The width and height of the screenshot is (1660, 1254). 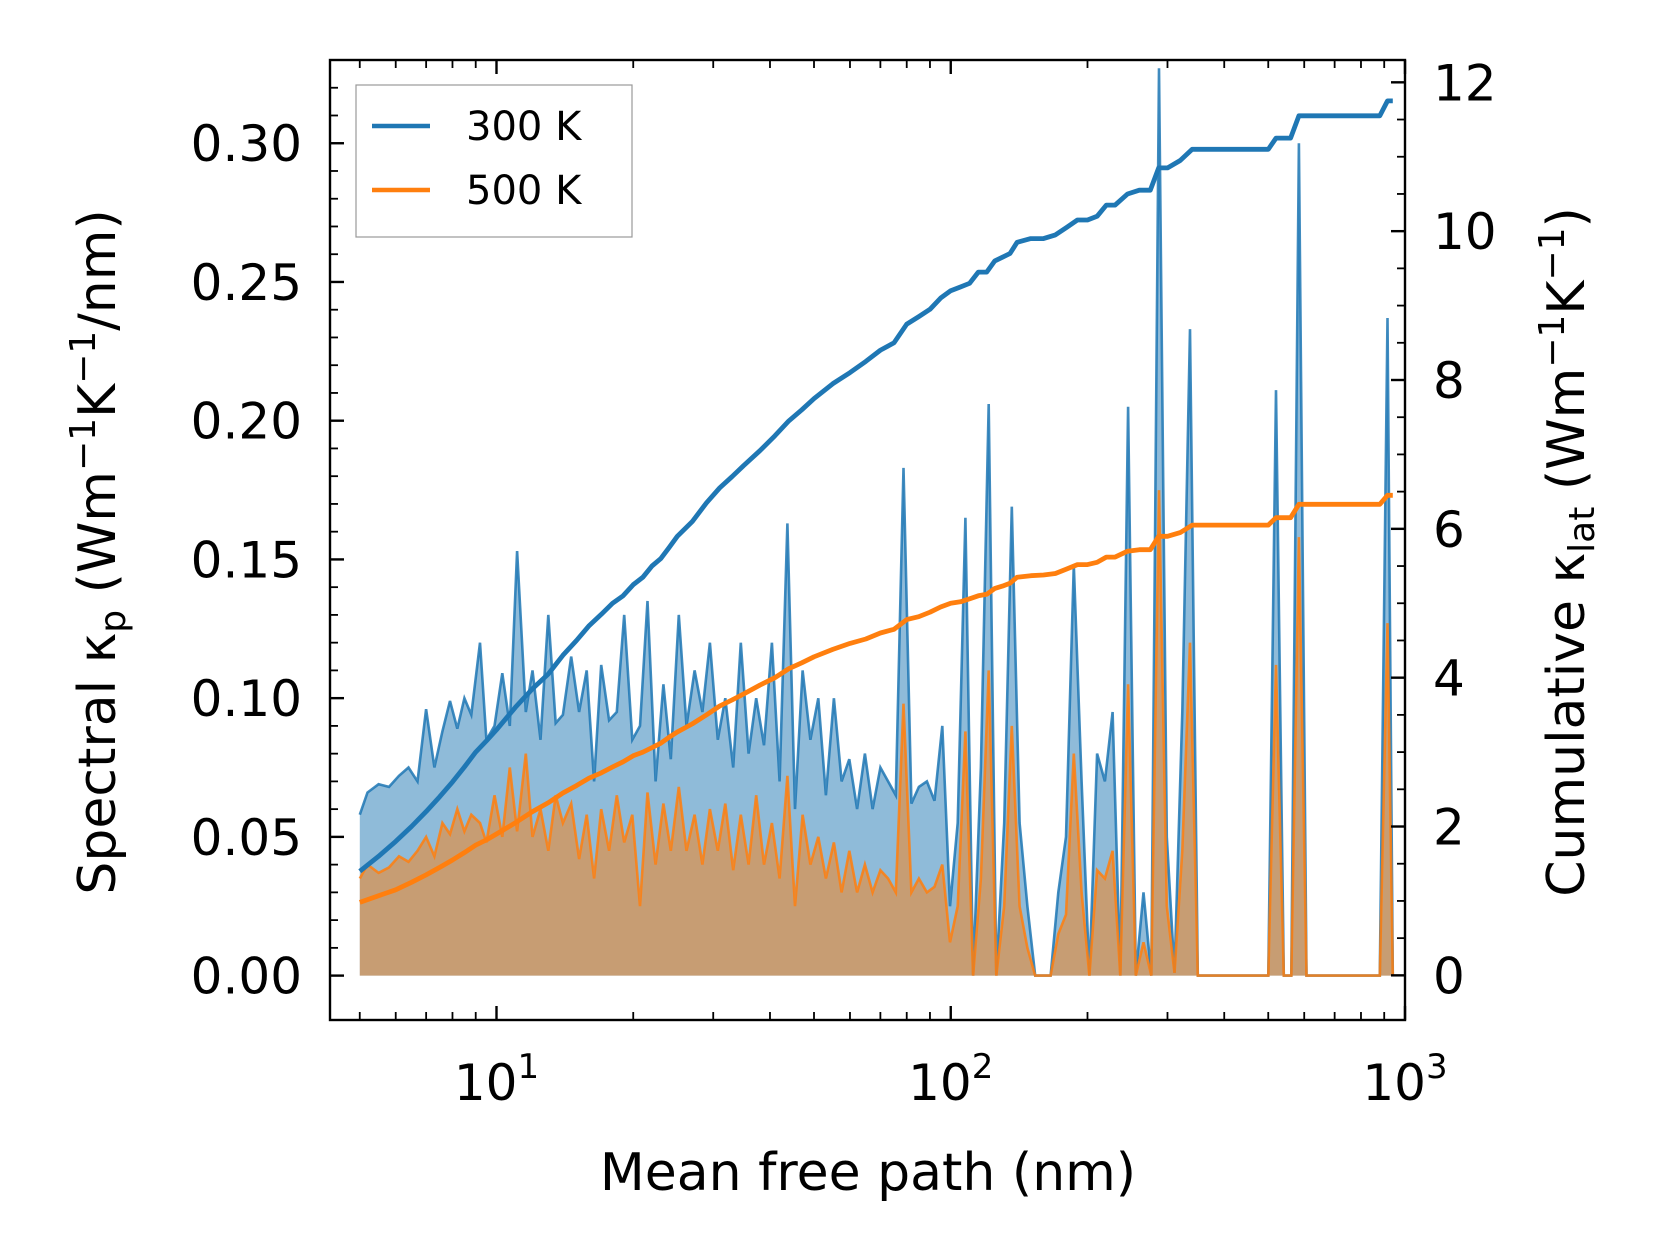 I want to click on legend-box, so click(x=494, y=161).